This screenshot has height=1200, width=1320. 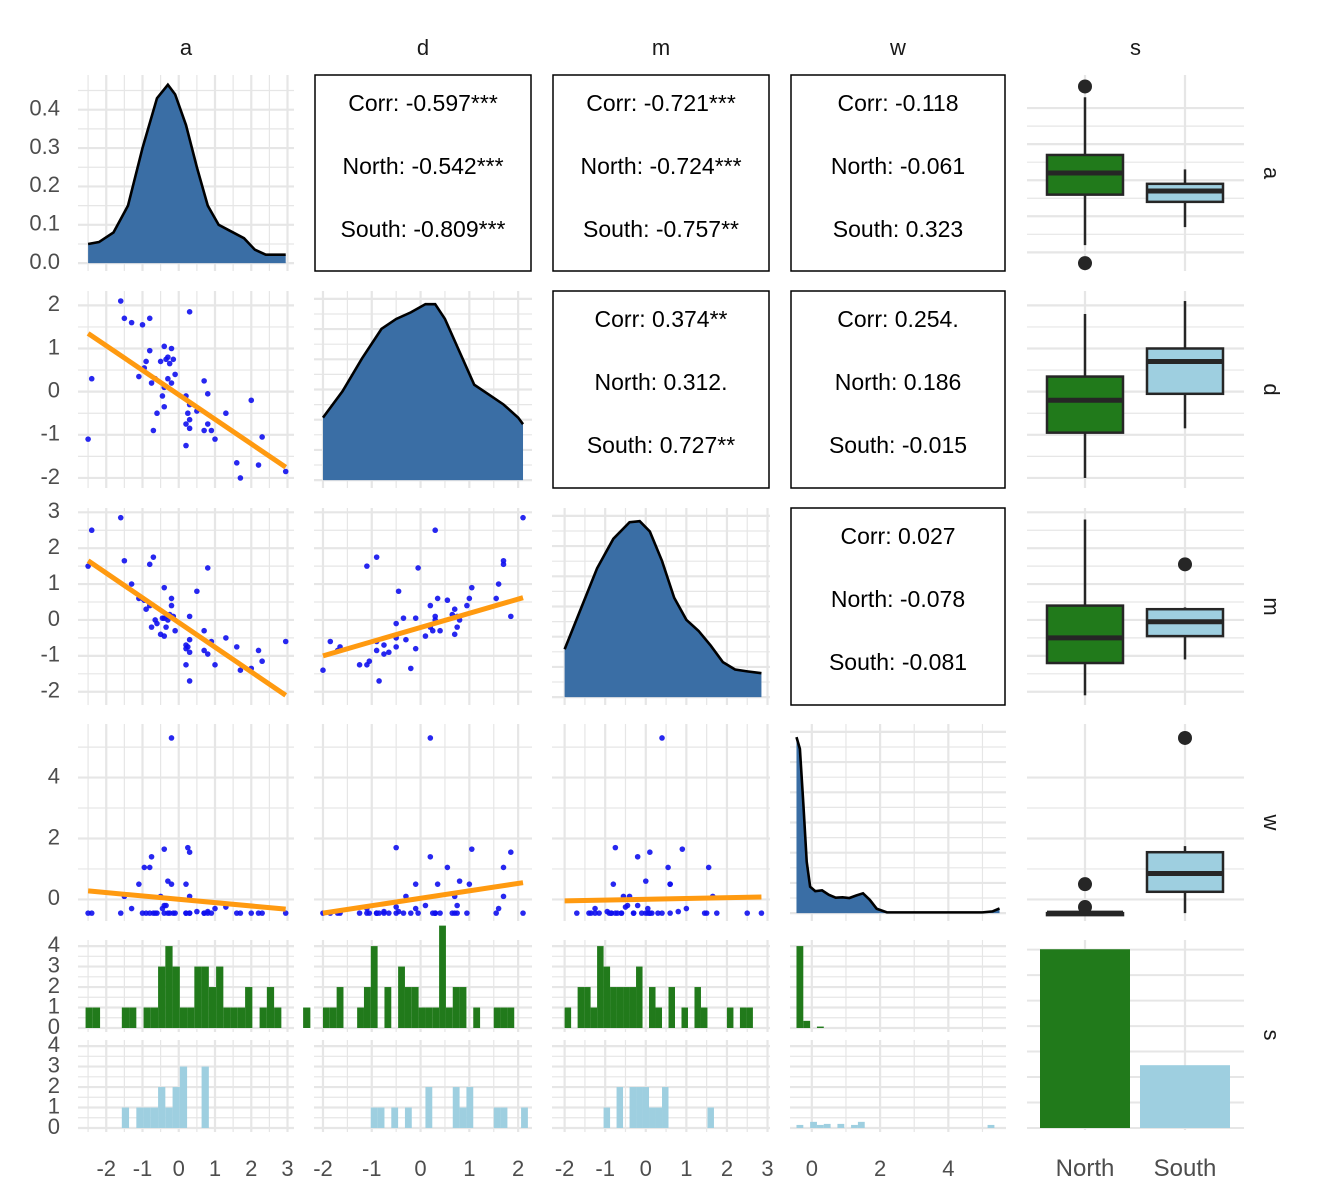 What do you see at coordinates (880, 1168) in the screenshot?
I see `x-tick-label: 2` at bounding box center [880, 1168].